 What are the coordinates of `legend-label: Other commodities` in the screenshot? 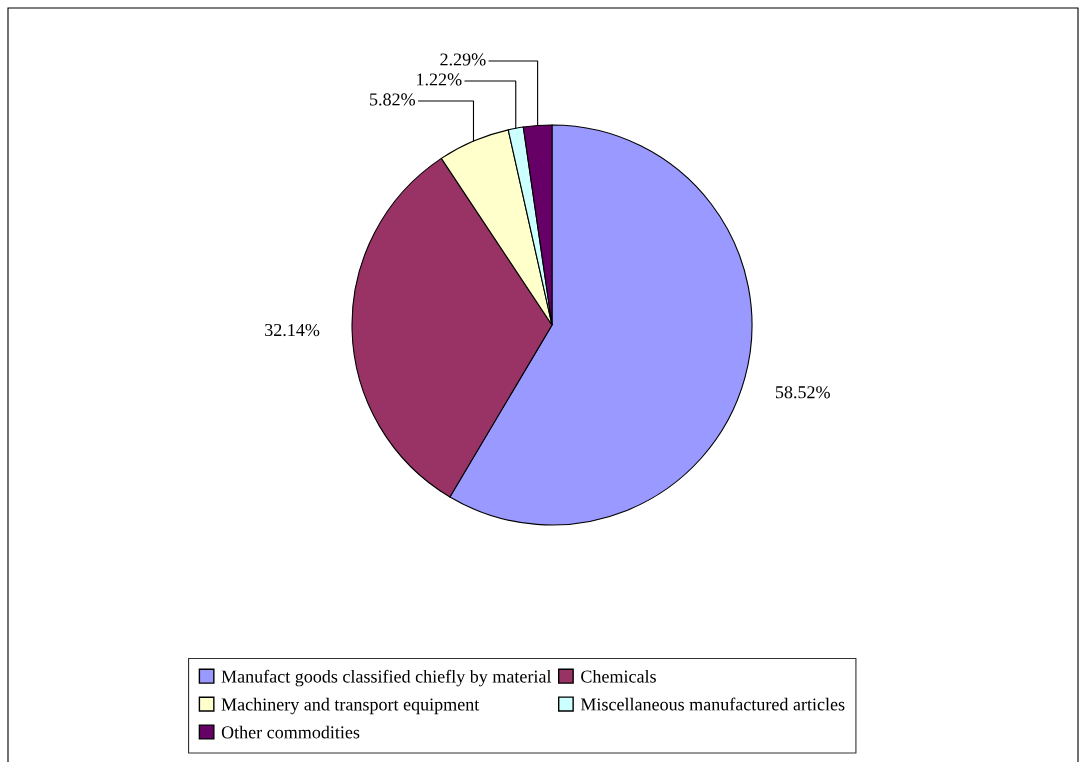 It's located at (290, 732).